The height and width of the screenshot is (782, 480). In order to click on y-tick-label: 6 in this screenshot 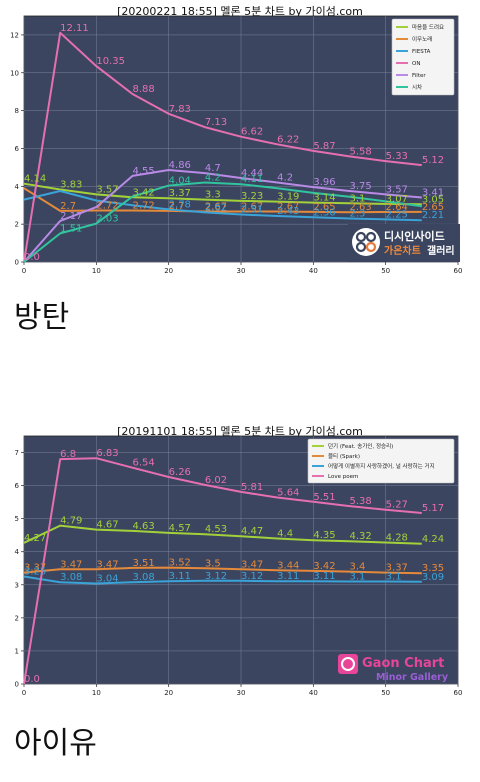, I will do `click(17, 486)`.